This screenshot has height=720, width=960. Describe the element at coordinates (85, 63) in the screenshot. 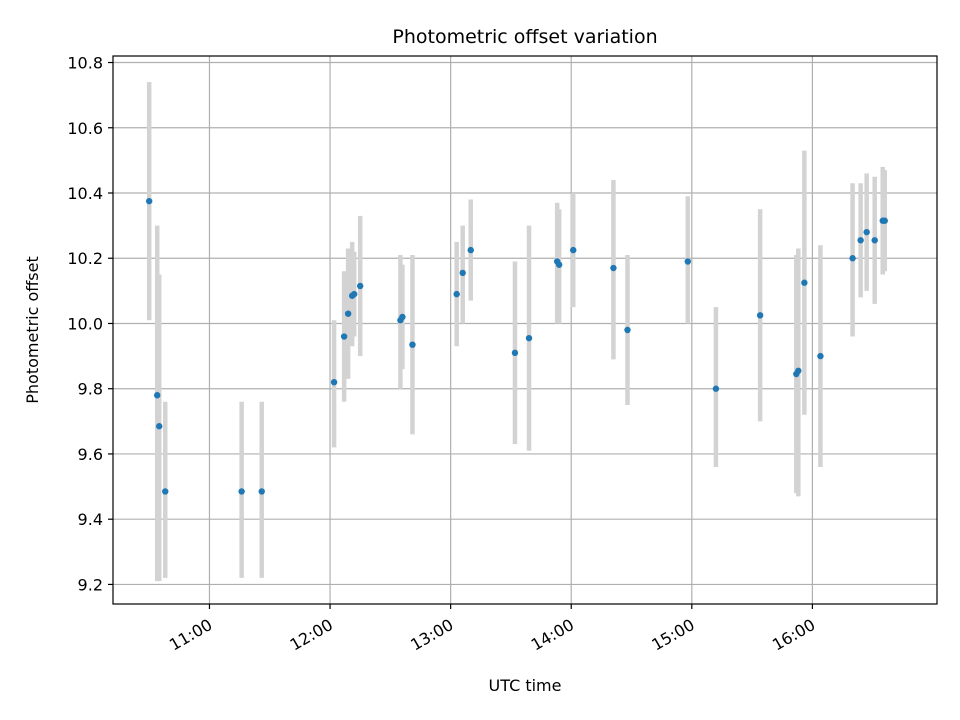

I see `y-tick-label: 10.8` at that location.